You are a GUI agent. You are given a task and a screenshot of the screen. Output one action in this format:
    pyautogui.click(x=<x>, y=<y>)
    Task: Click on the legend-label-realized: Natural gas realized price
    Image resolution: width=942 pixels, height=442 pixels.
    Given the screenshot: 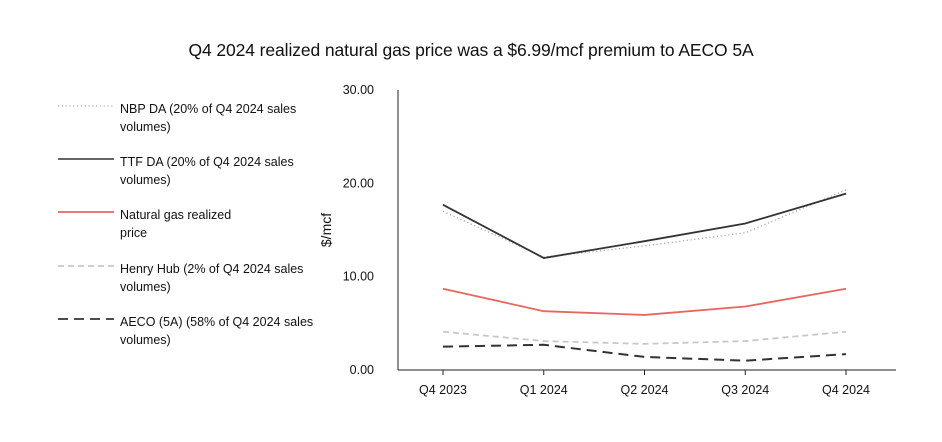 What is the action you would take?
    pyautogui.click(x=176, y=224)
    